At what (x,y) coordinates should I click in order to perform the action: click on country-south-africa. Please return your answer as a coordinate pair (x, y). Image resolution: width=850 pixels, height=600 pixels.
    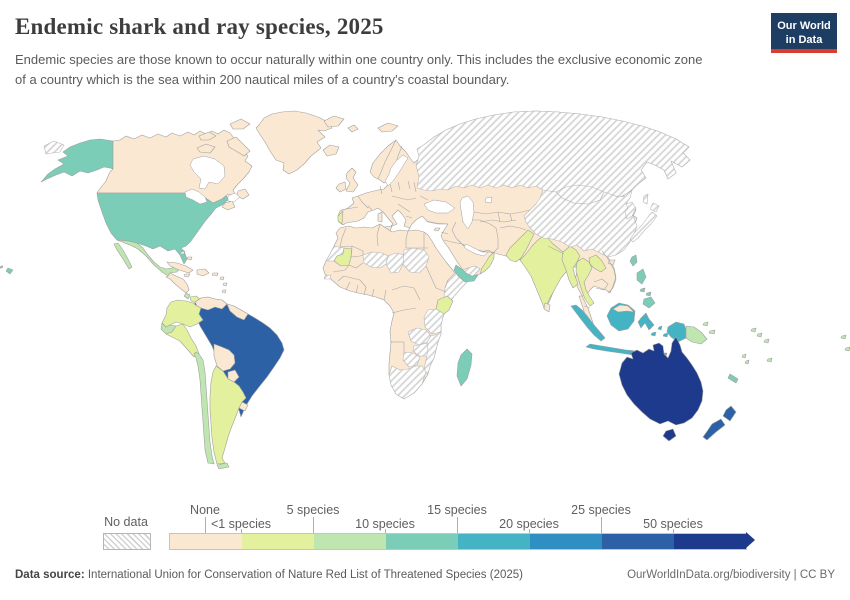
    Looking at the image, I should click on (407, 382).